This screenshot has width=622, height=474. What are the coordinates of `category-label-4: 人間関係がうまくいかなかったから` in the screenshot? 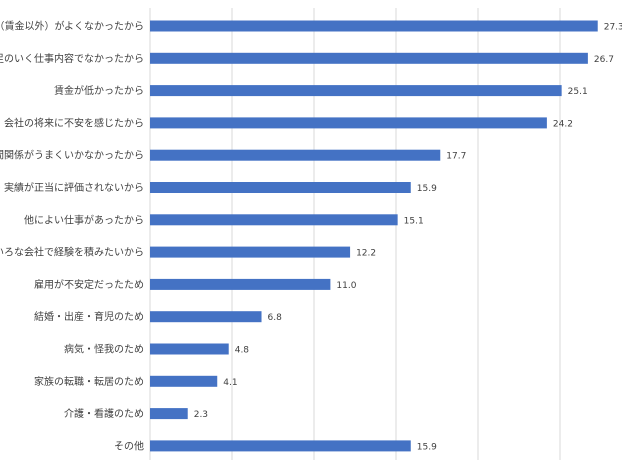 It's located at (72, 155).